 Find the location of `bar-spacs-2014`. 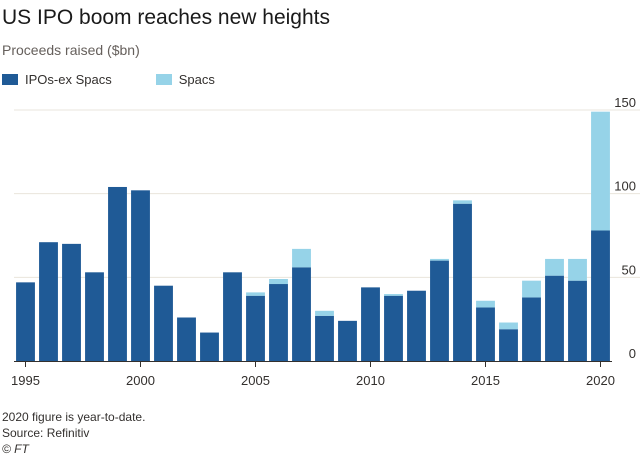

bar-spacs-2014 is located at coordinates (462, 202).